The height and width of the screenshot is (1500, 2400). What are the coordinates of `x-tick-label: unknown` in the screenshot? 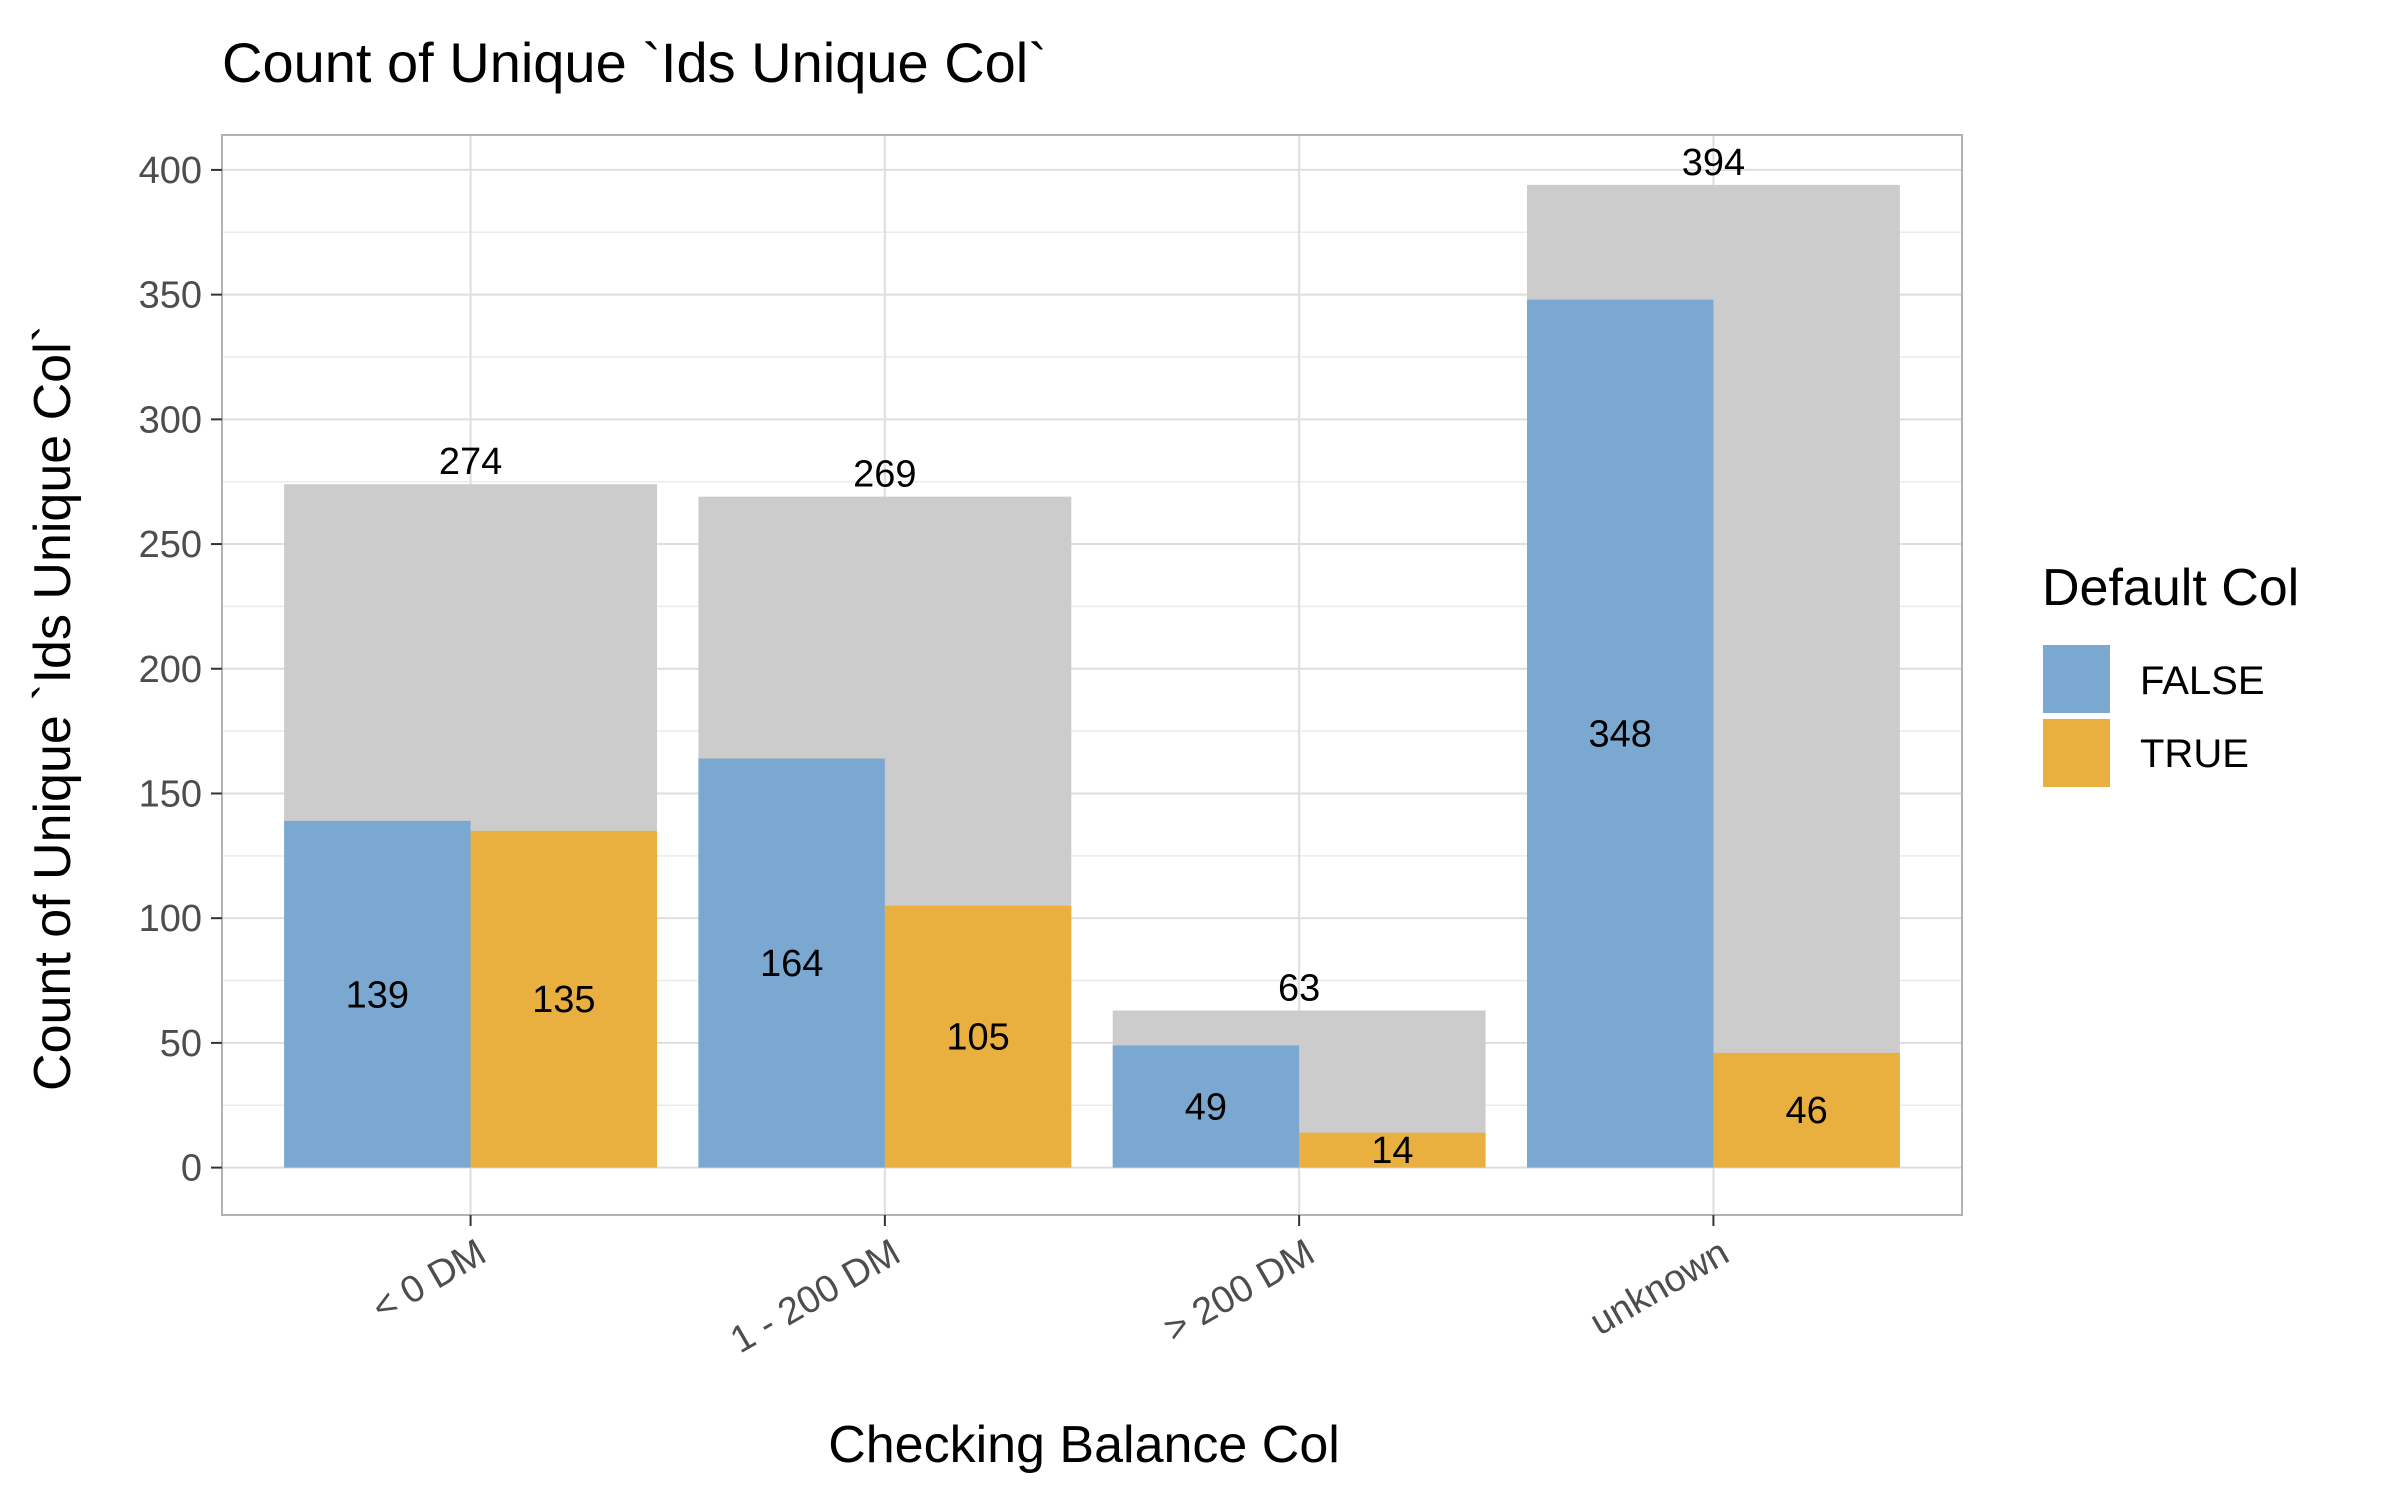 It's located at (1659, 1287).